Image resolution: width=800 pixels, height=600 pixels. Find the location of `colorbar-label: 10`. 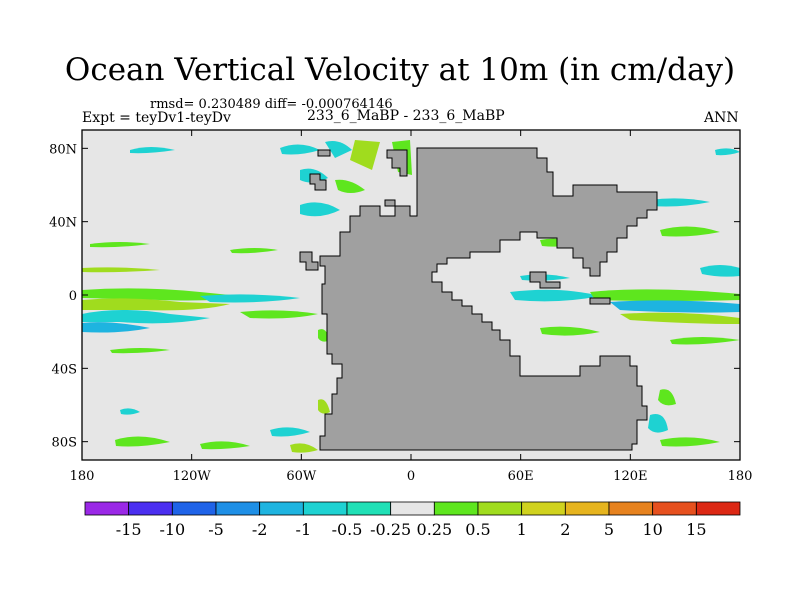

colorbar-label: 10 is located at coordinates (652, 529).